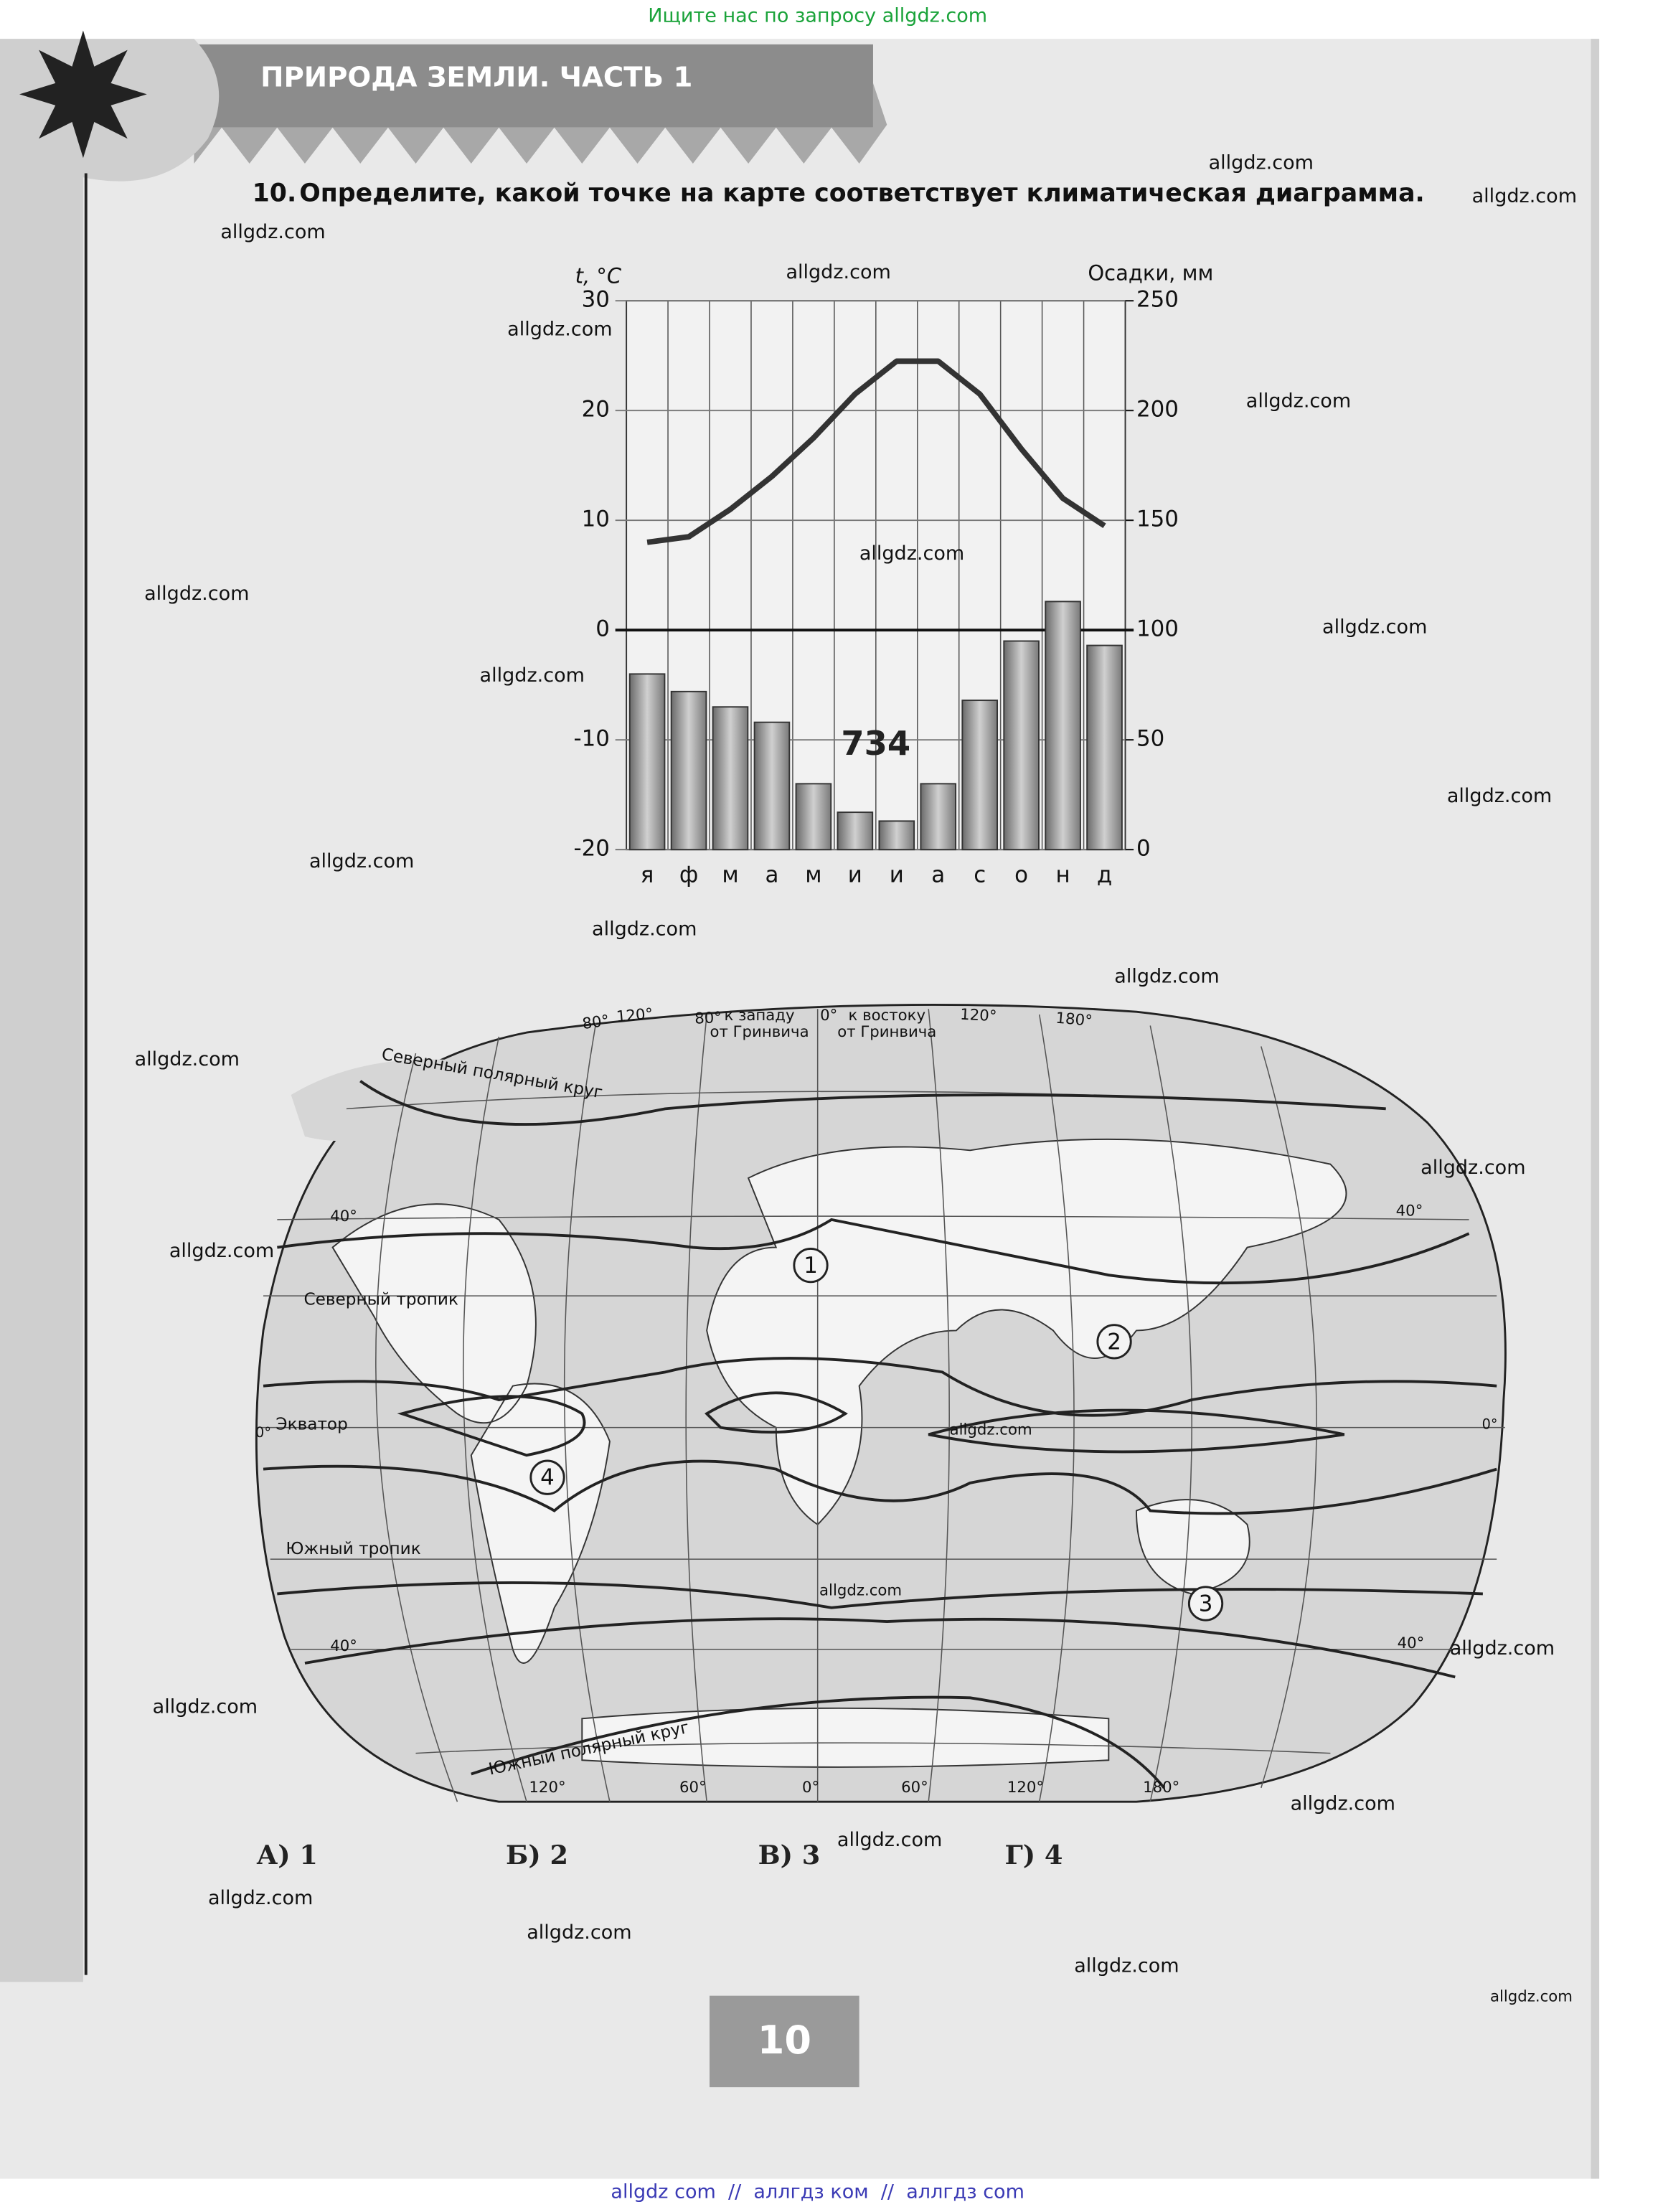 The width and height of the screenshot is (1663, 2212). I want to click on side-band, so click(110, 1010).